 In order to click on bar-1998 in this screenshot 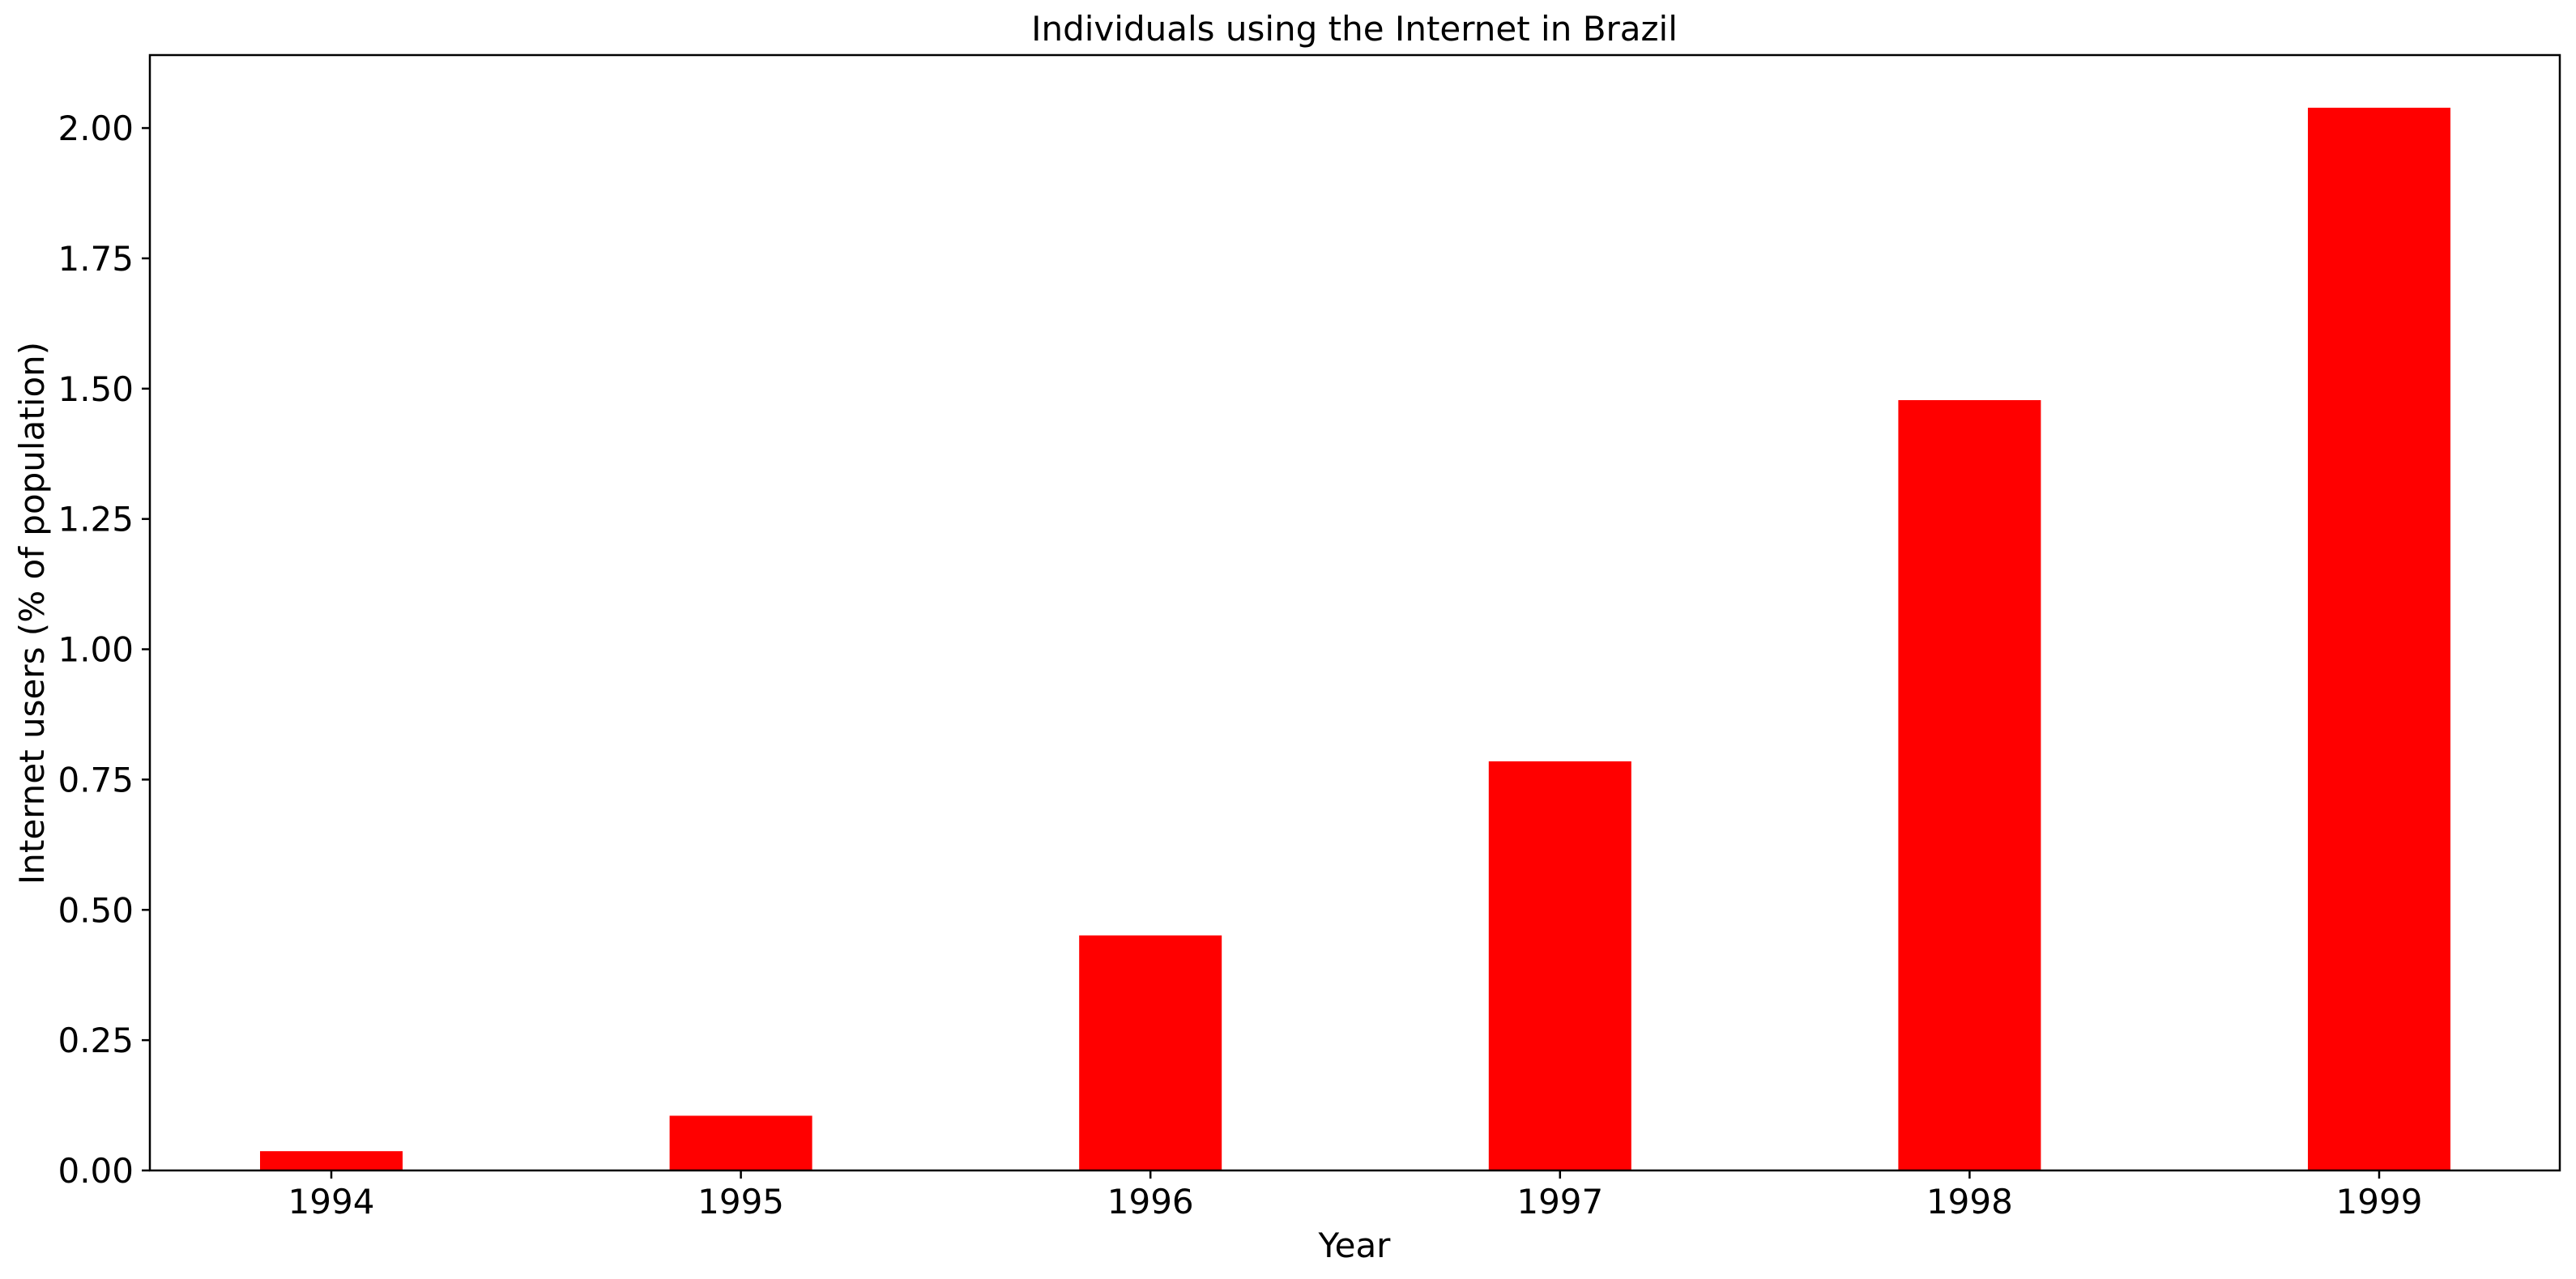, I will do `click(1970, 785)`.